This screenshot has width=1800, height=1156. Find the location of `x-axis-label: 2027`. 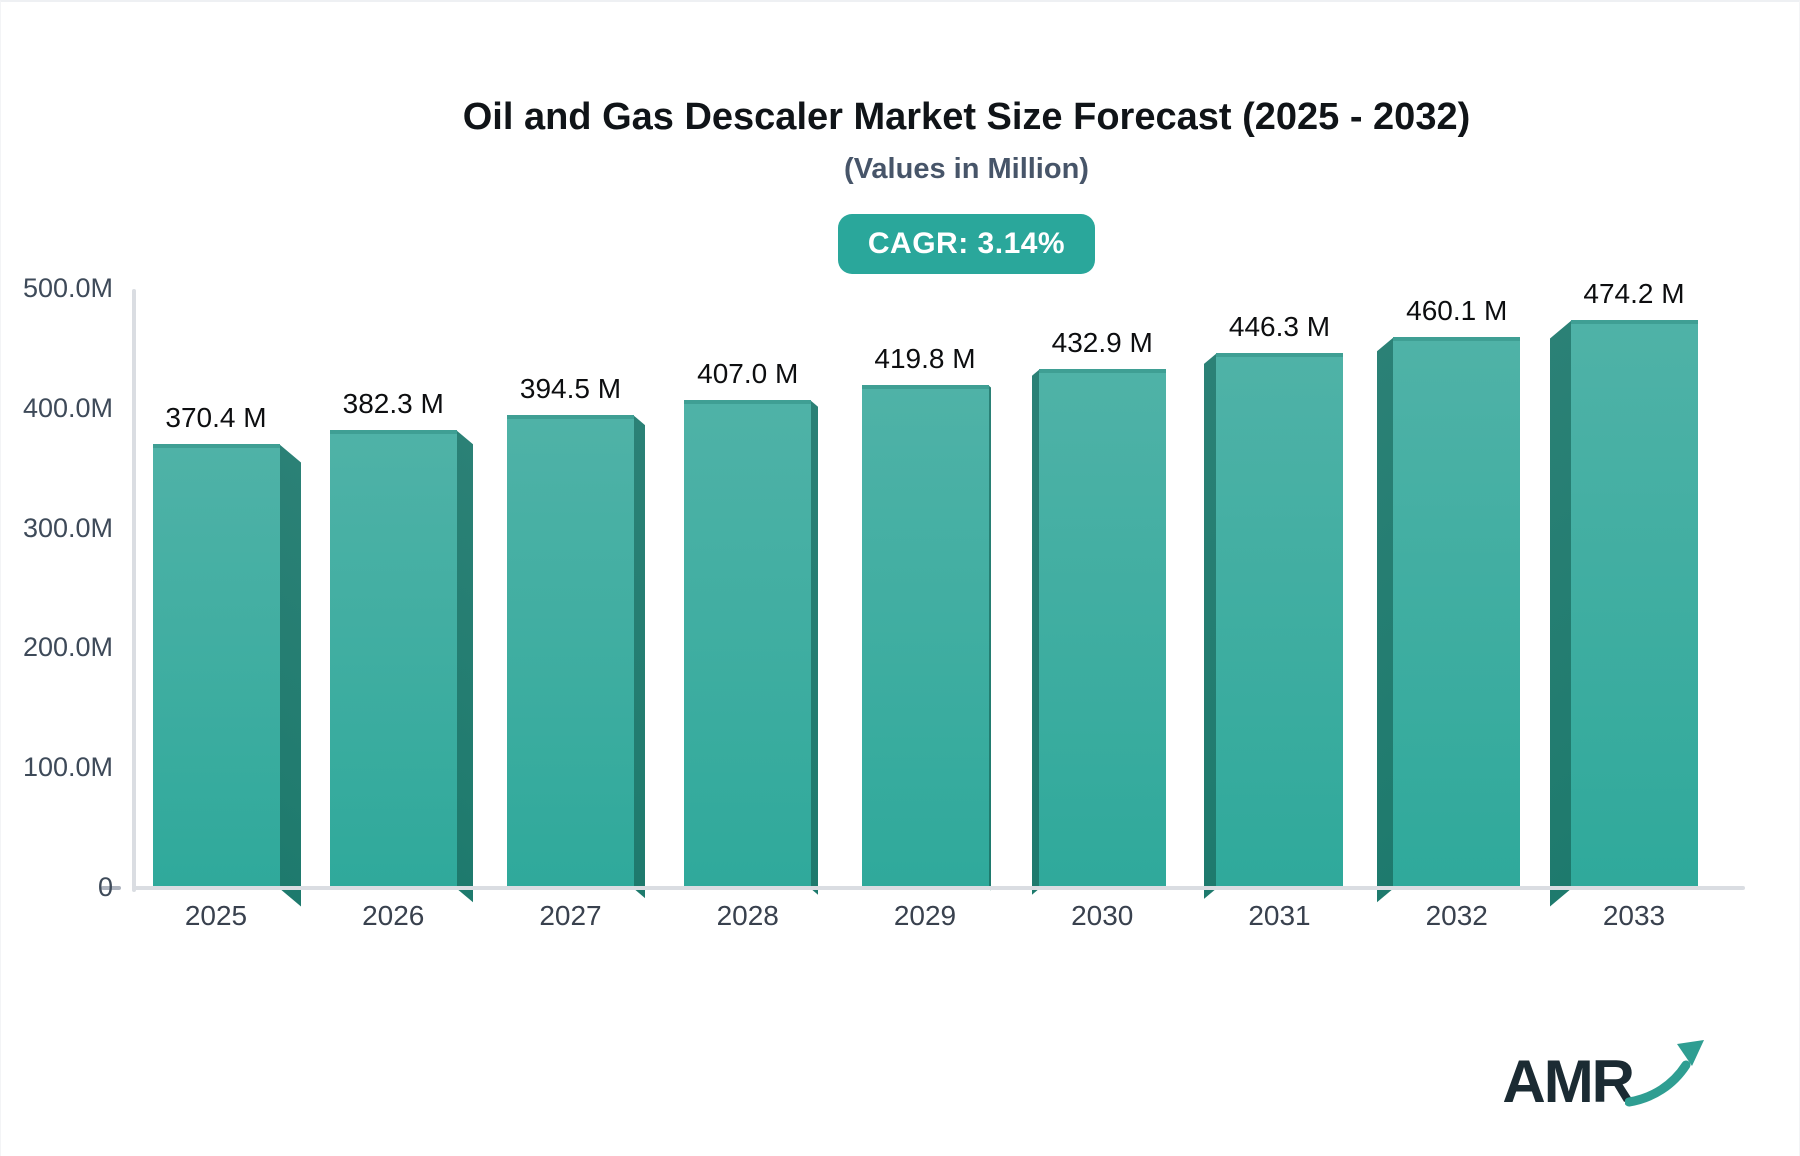

x-axis-label: 2027 is located at coordinates (570, 915).